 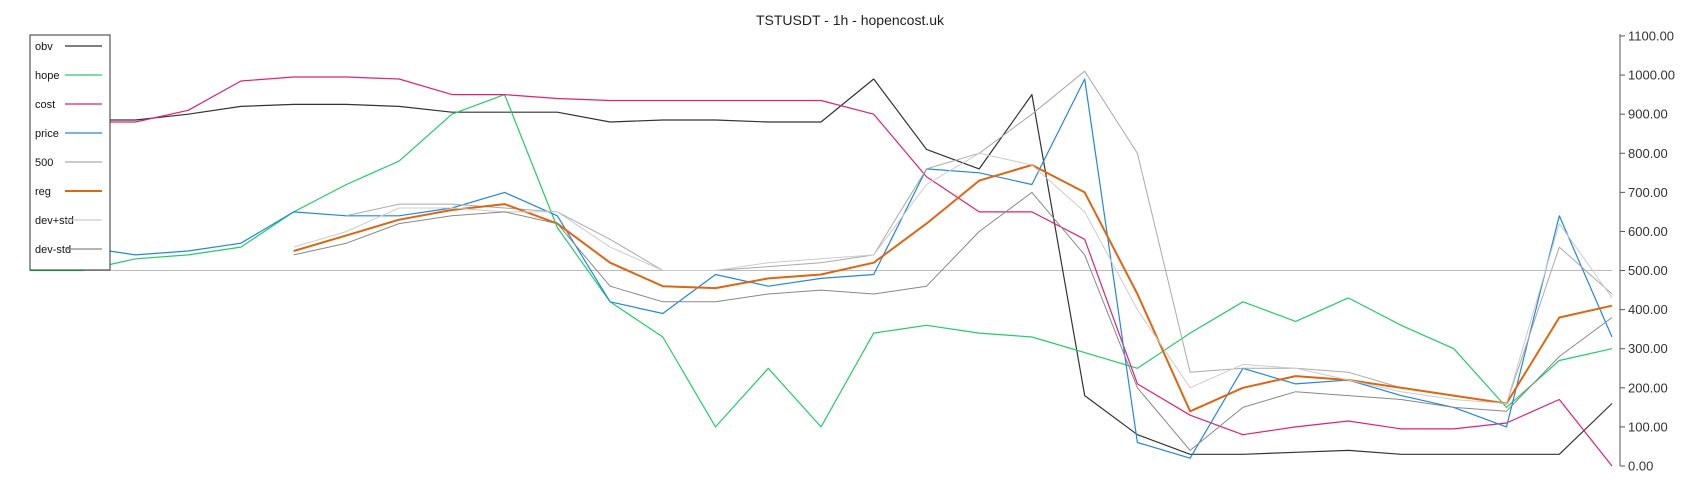 What do you see at coordinates (47, 134) in the screenshot?
I see `legend-label: price` at bounding box center [47, 134].